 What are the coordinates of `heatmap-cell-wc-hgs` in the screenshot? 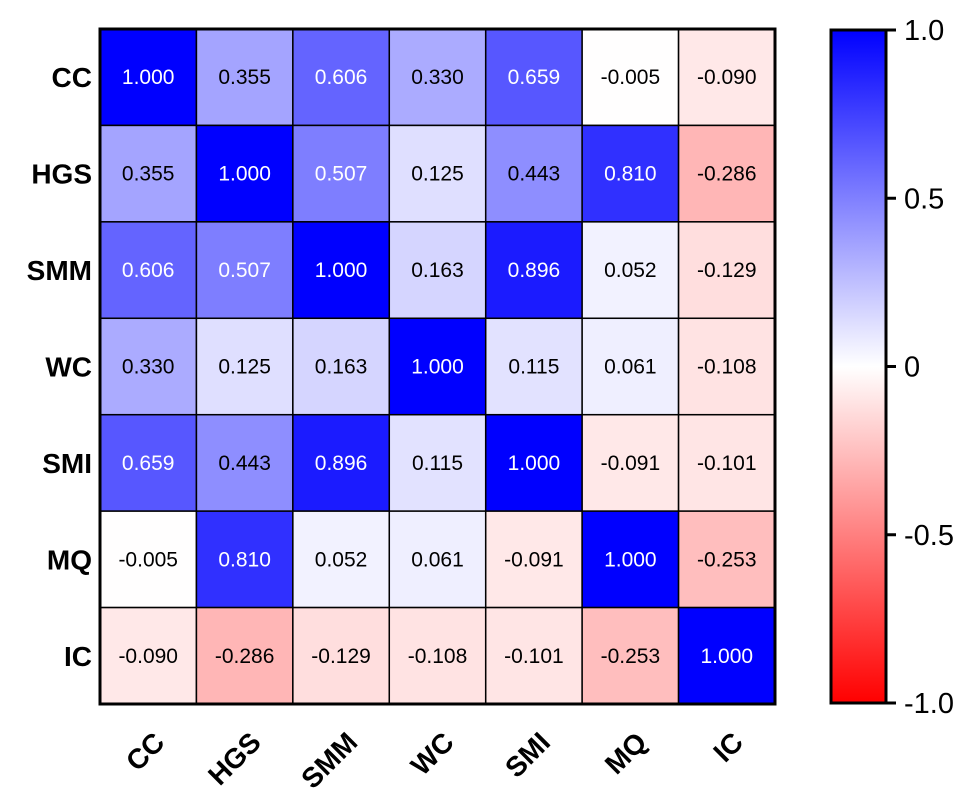 It's located at (244, 366).